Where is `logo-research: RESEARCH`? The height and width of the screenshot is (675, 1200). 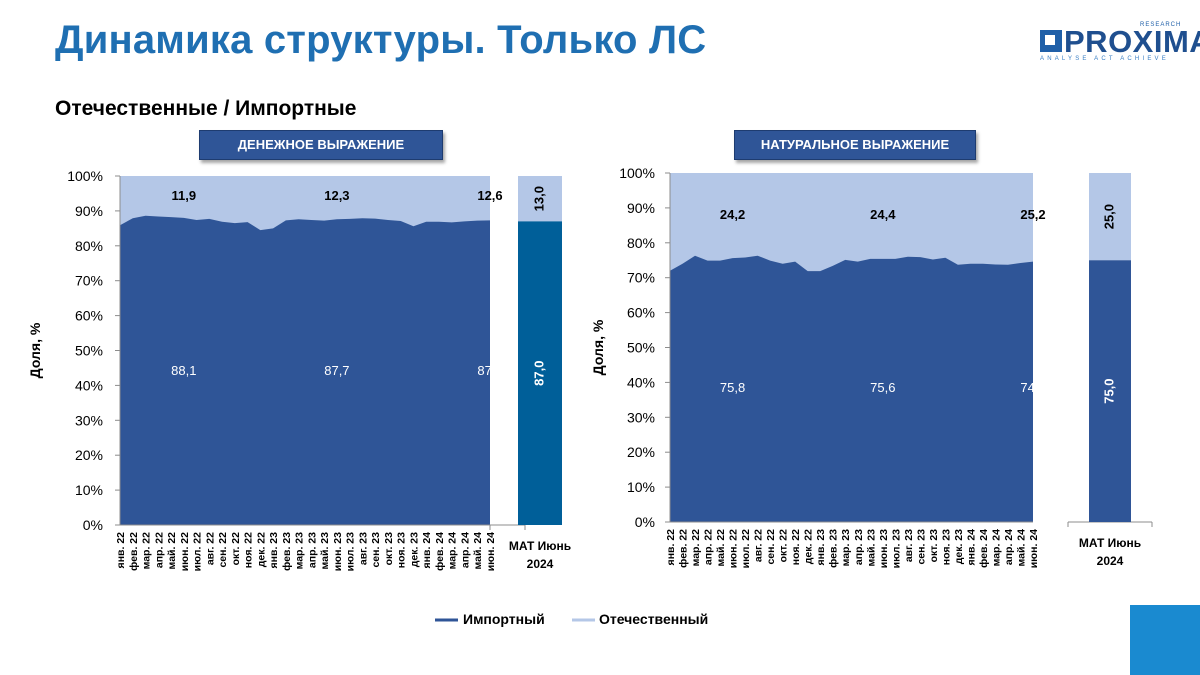
logo-research: RESEARCH is located at coordinates (1161, 25).